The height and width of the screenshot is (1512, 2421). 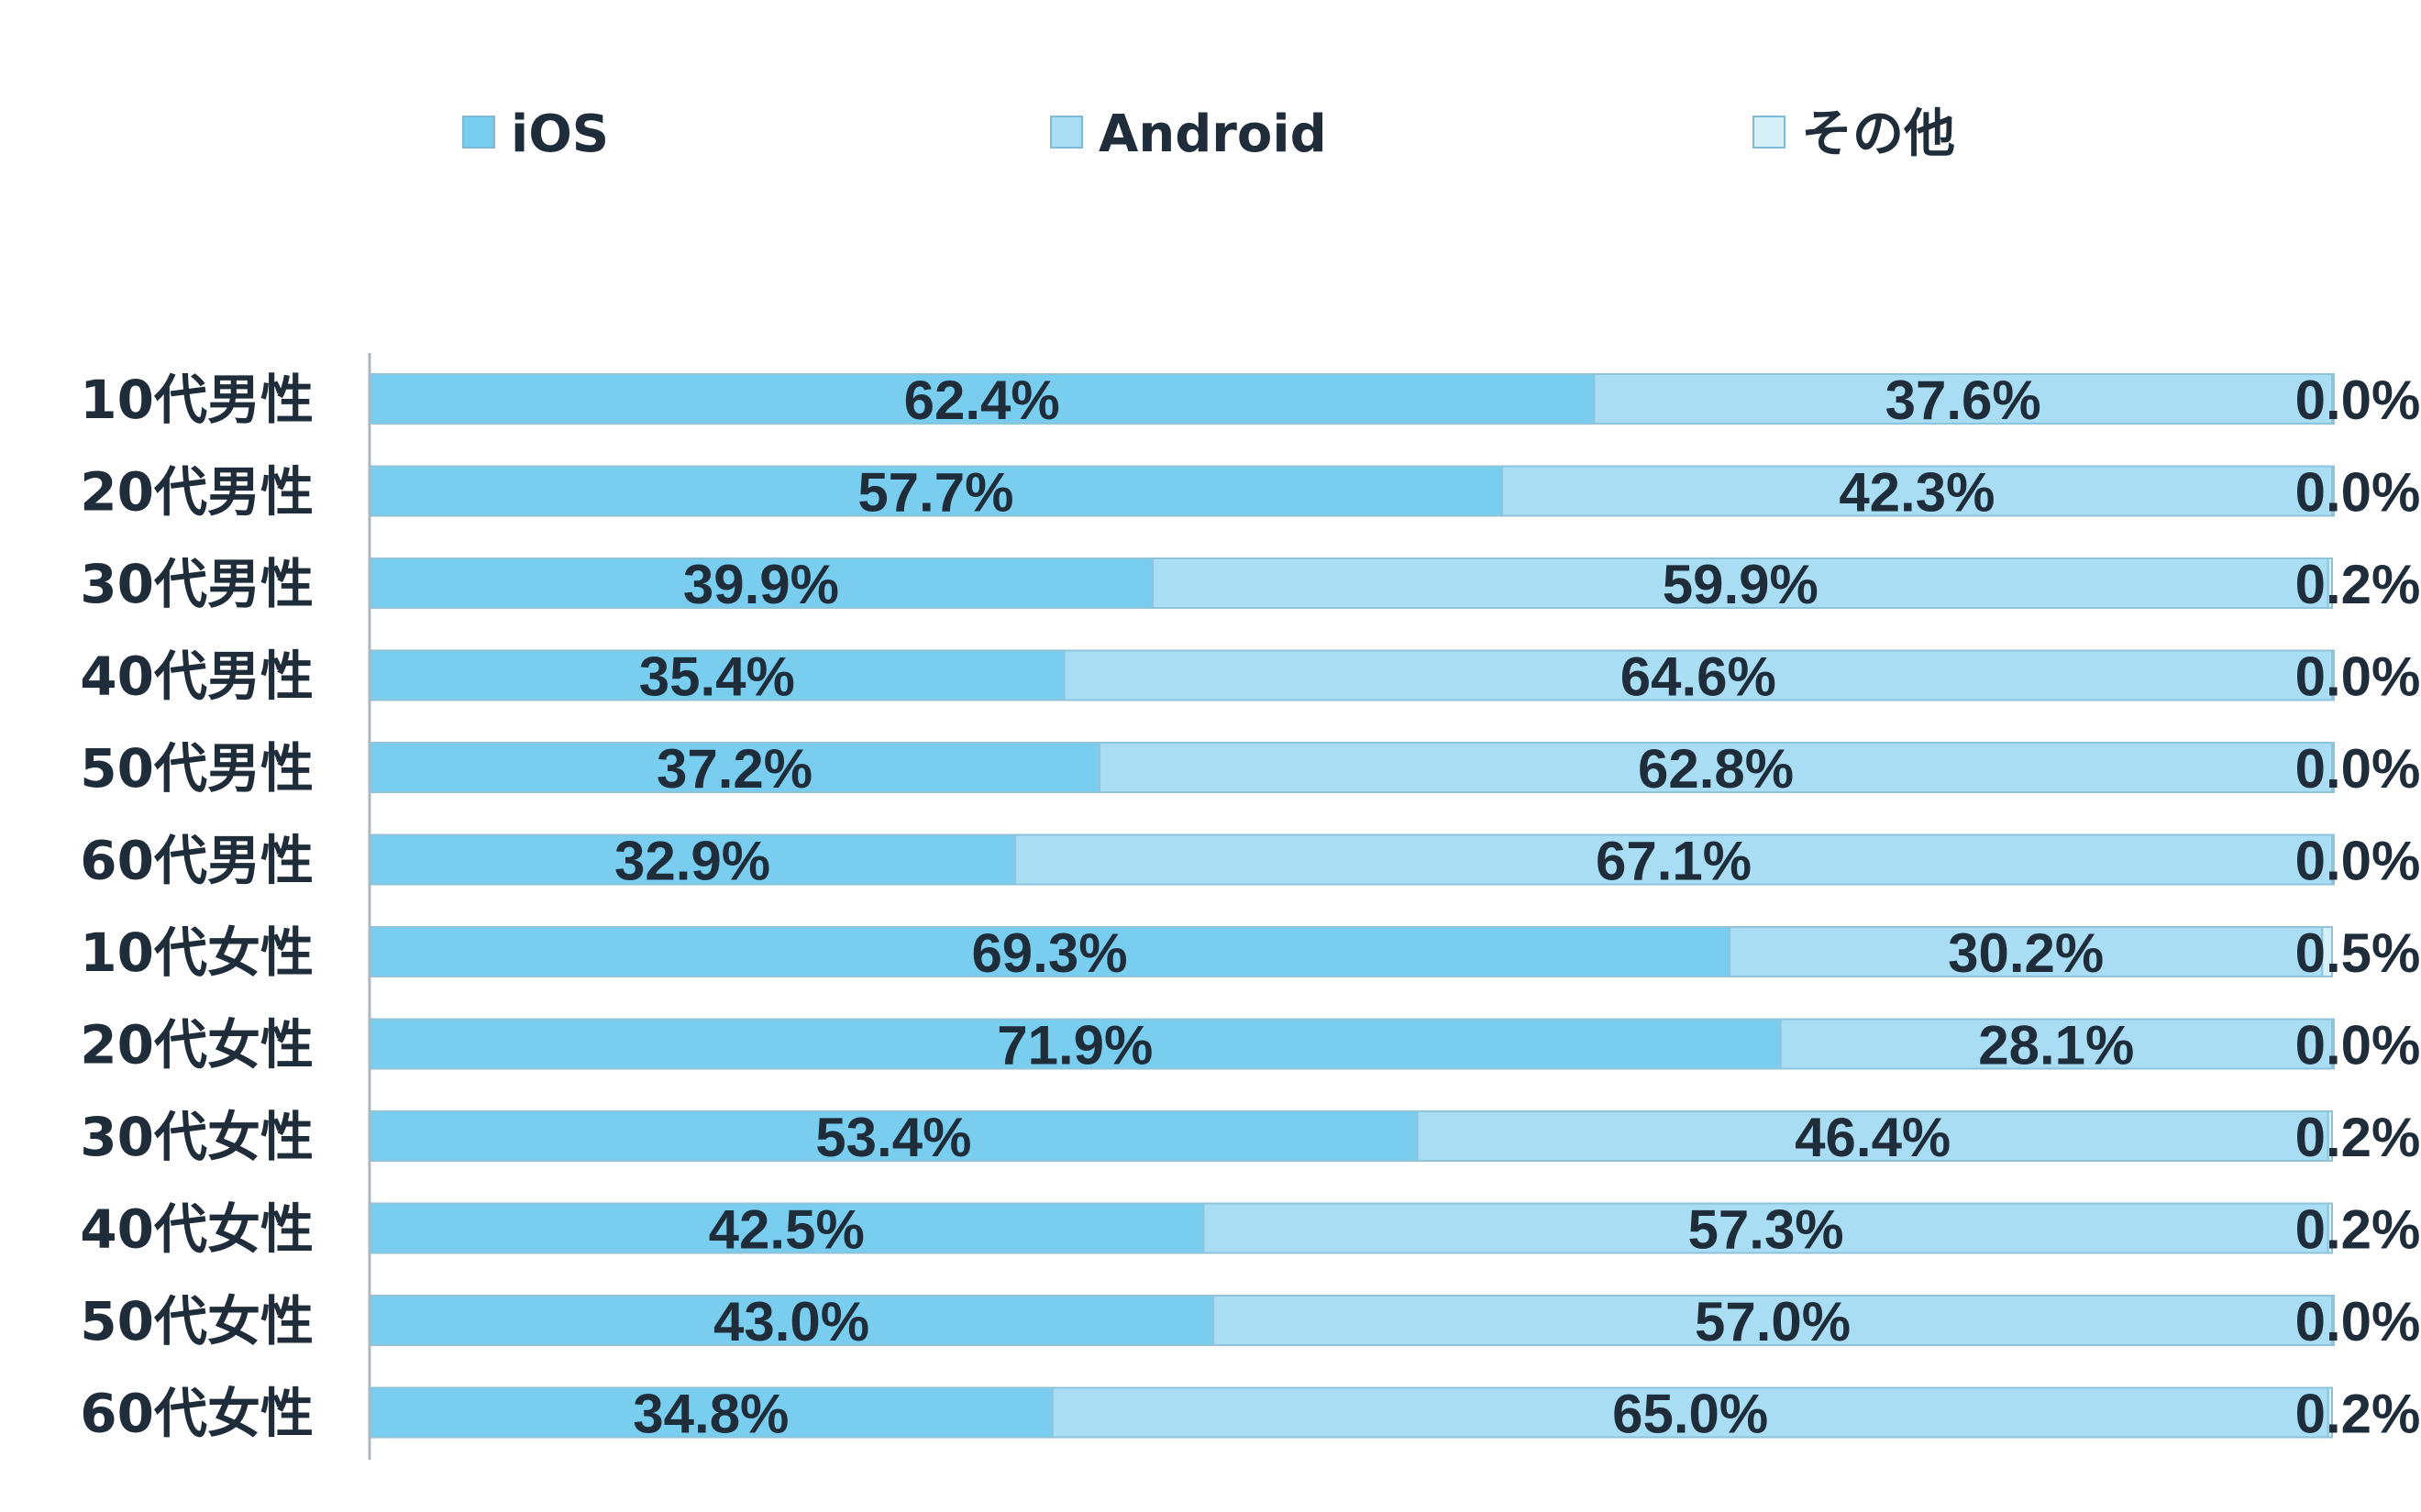 I want to click on value-label-1-5: 67.1%, so click(x=1674, y=861).